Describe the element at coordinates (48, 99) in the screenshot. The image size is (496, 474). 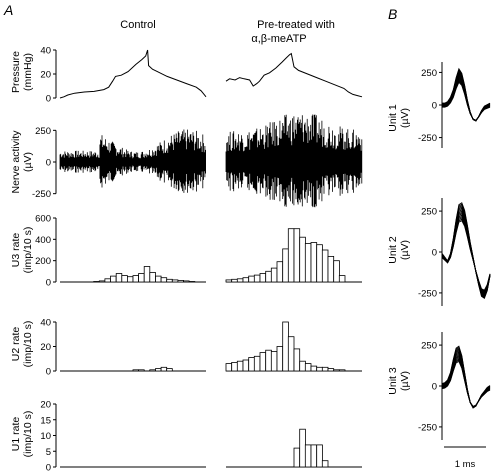
I see `pressure-y-tick-label: 0` at that location.